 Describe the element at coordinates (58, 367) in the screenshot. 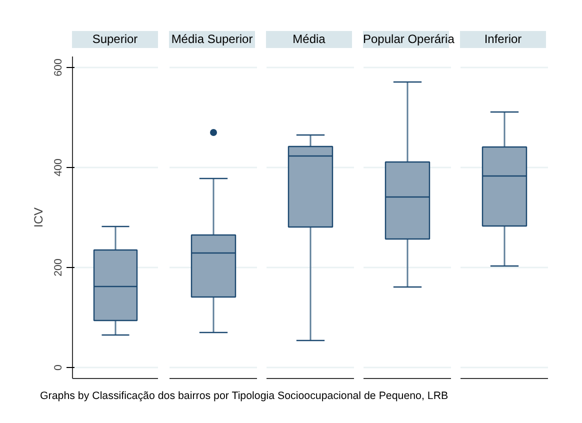

I see `y-tick-label: 0` at that location.